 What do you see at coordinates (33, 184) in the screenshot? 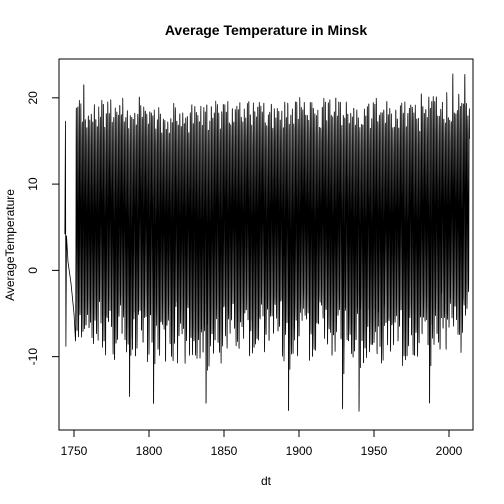
I see `y-tick-label: 10` at bounding box center [33, 184].